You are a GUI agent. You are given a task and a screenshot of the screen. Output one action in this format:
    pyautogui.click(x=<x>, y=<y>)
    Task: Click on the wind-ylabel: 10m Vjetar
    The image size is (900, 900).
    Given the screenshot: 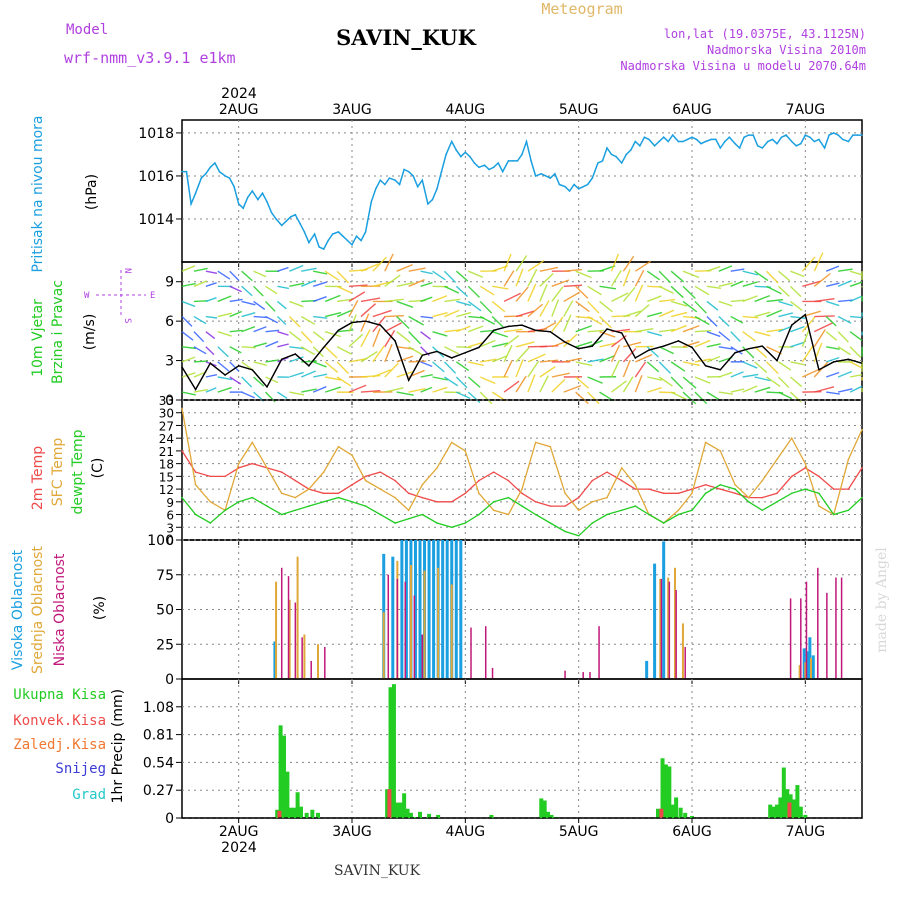 What is the action you would take?
    pyautogui.click(x=38, y=338)
    